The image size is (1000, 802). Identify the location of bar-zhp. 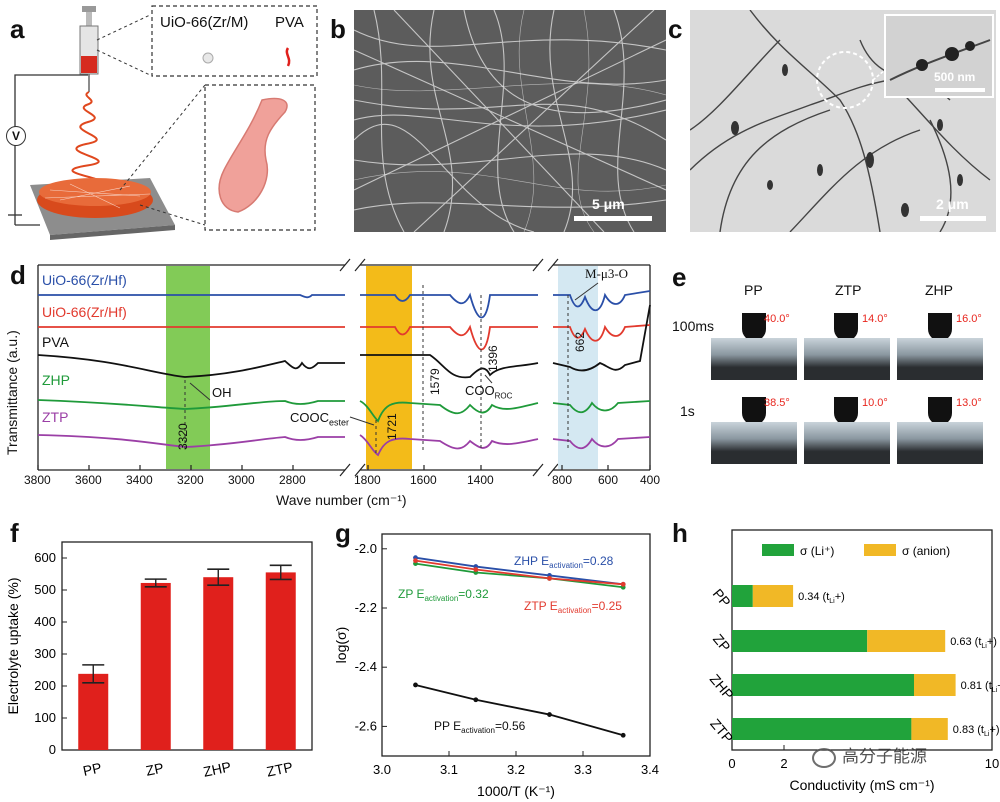
(218, 663).